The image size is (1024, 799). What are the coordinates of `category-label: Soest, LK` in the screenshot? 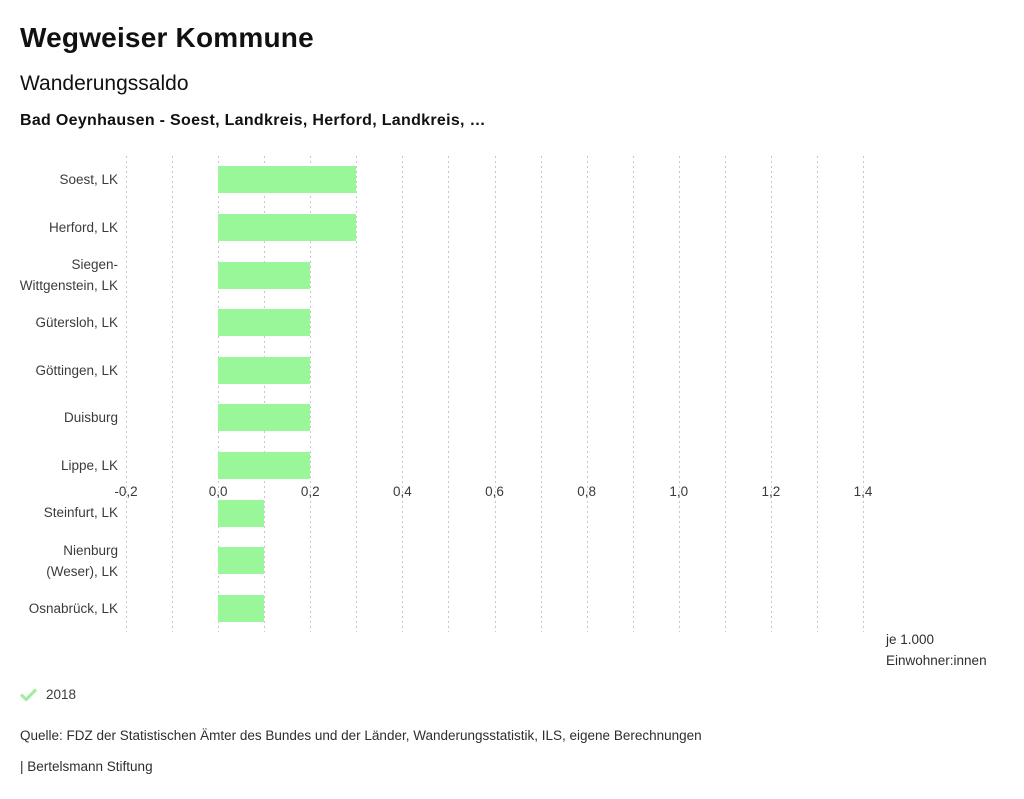 It's located at (88, 180).